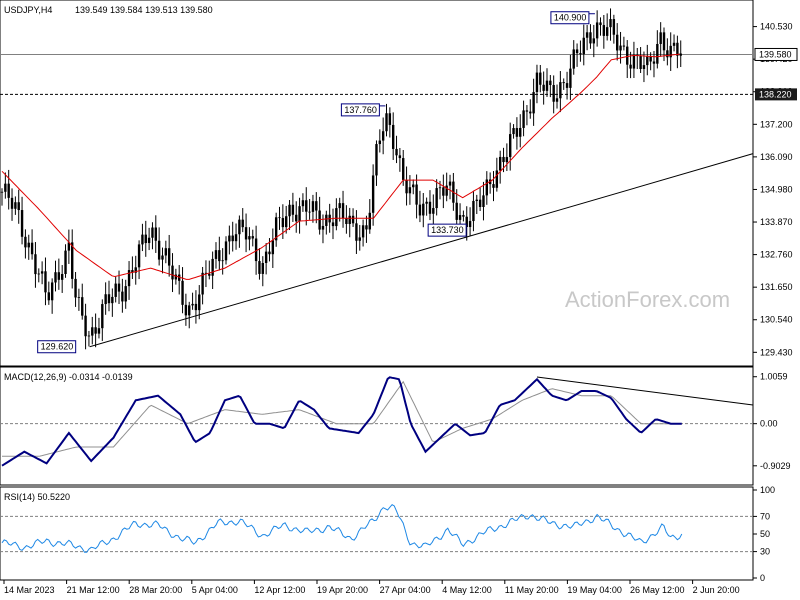 Image resolution: width=800 pixels, height=600 pixels. I want to click on price-annotation-label: 133.730, so click(447, 230).